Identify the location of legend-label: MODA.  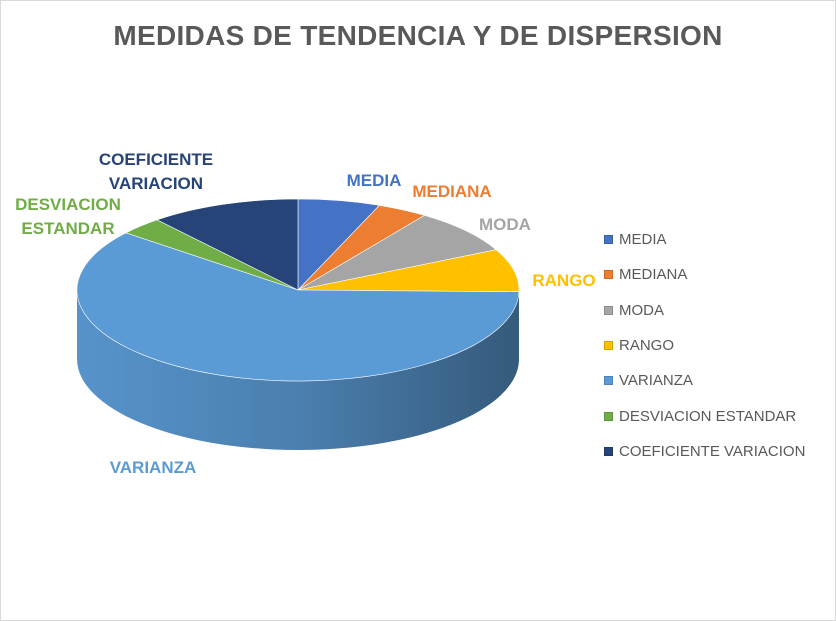
(641, 310).